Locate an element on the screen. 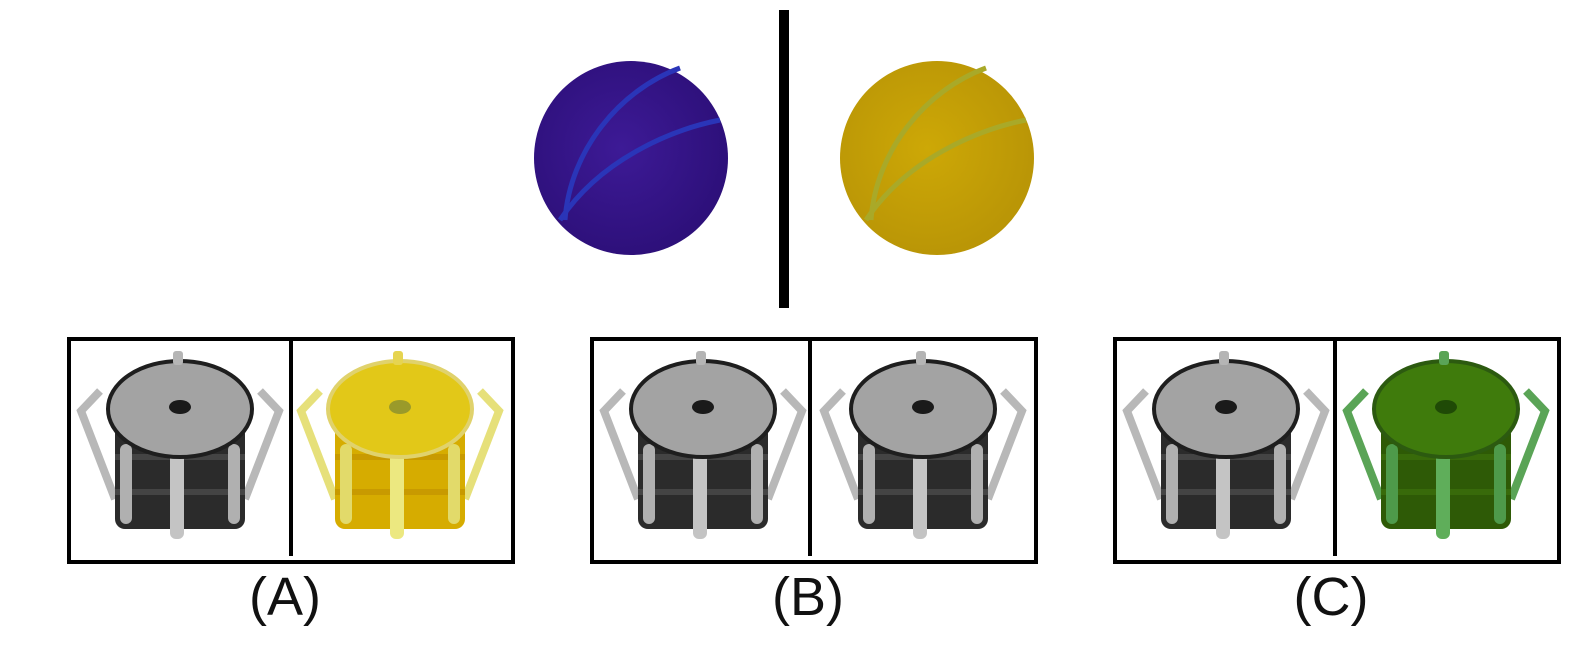 Image resolution: width=1584 pixels, height=650 pixels. option-label-a: (A) is located at coordinates (285, 597).